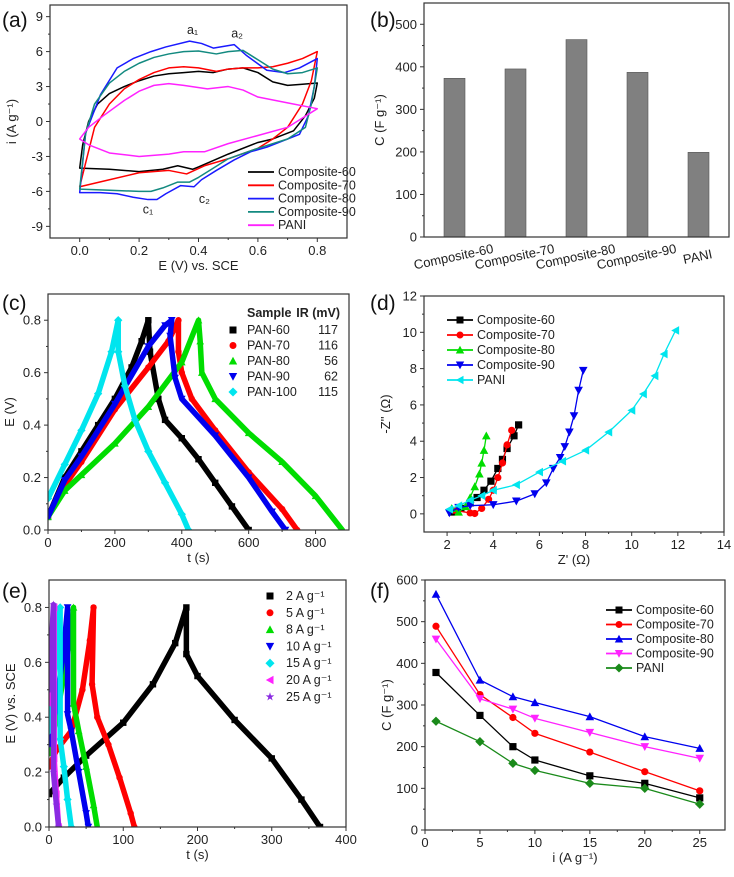 The width and height of the screenshot is (734, 877). I want to click on series-25-a-g--line, so click(55, 714).